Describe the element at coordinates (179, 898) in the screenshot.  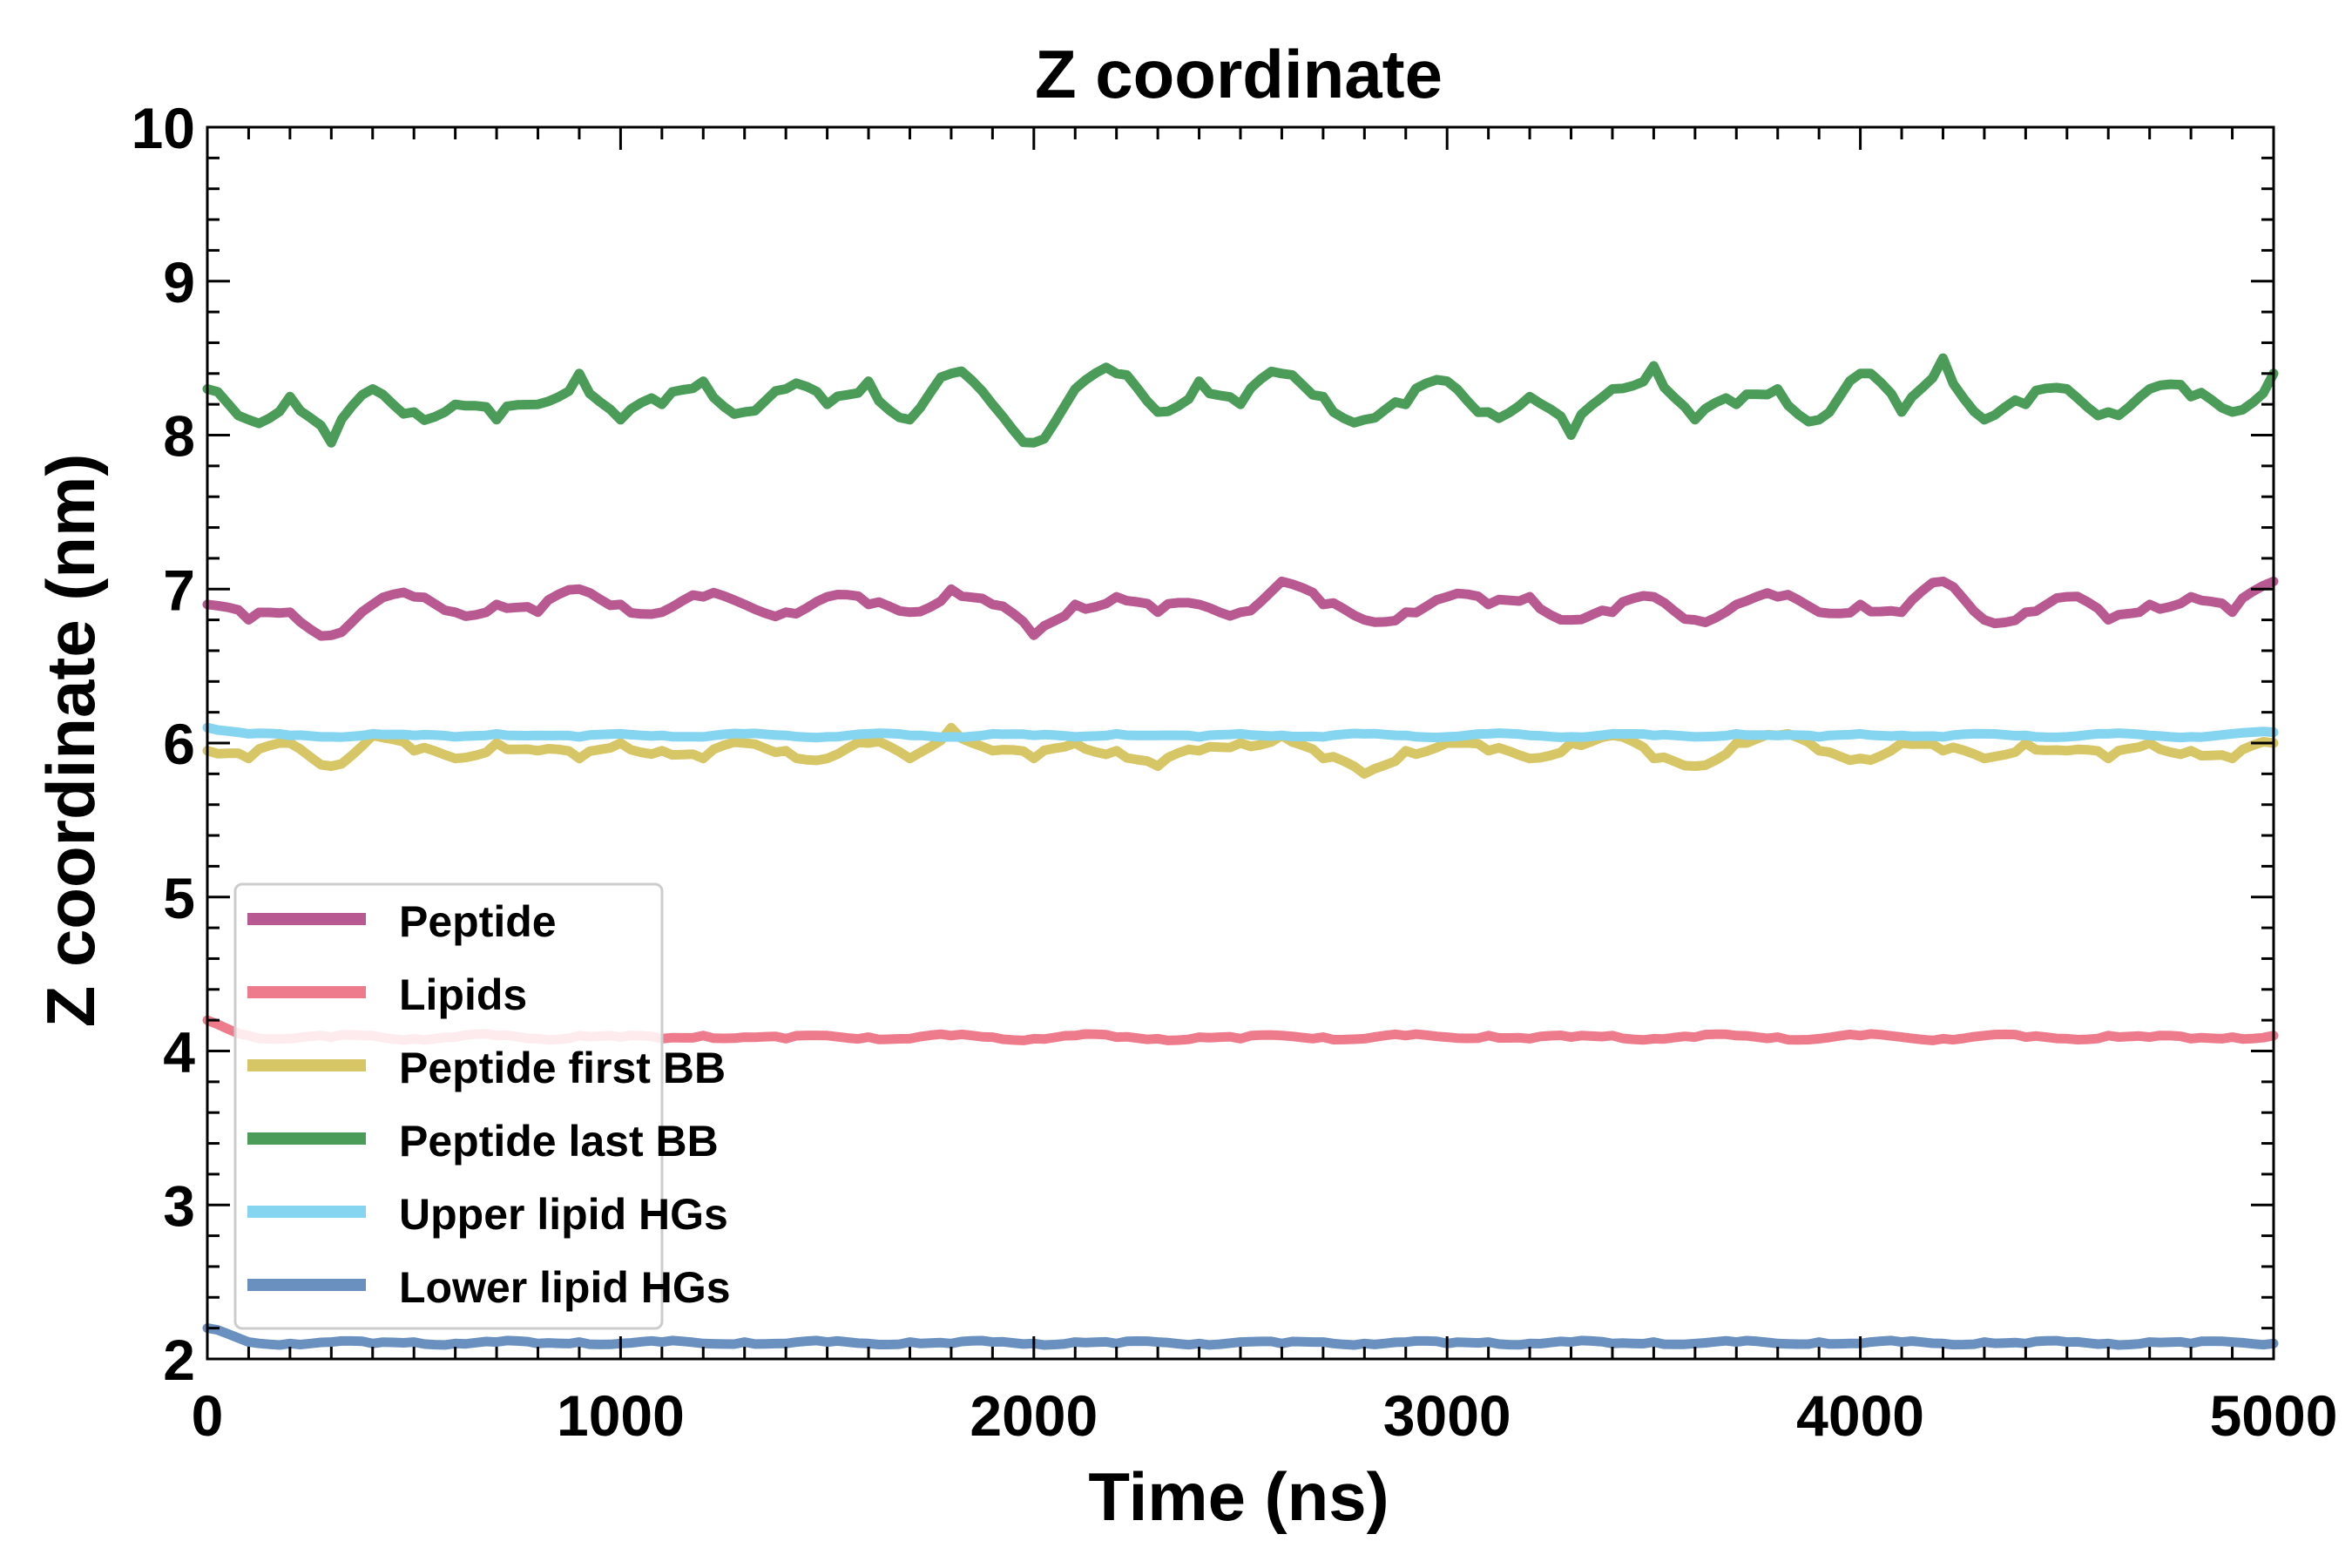
I see `y-tick-label: 5` at that location.